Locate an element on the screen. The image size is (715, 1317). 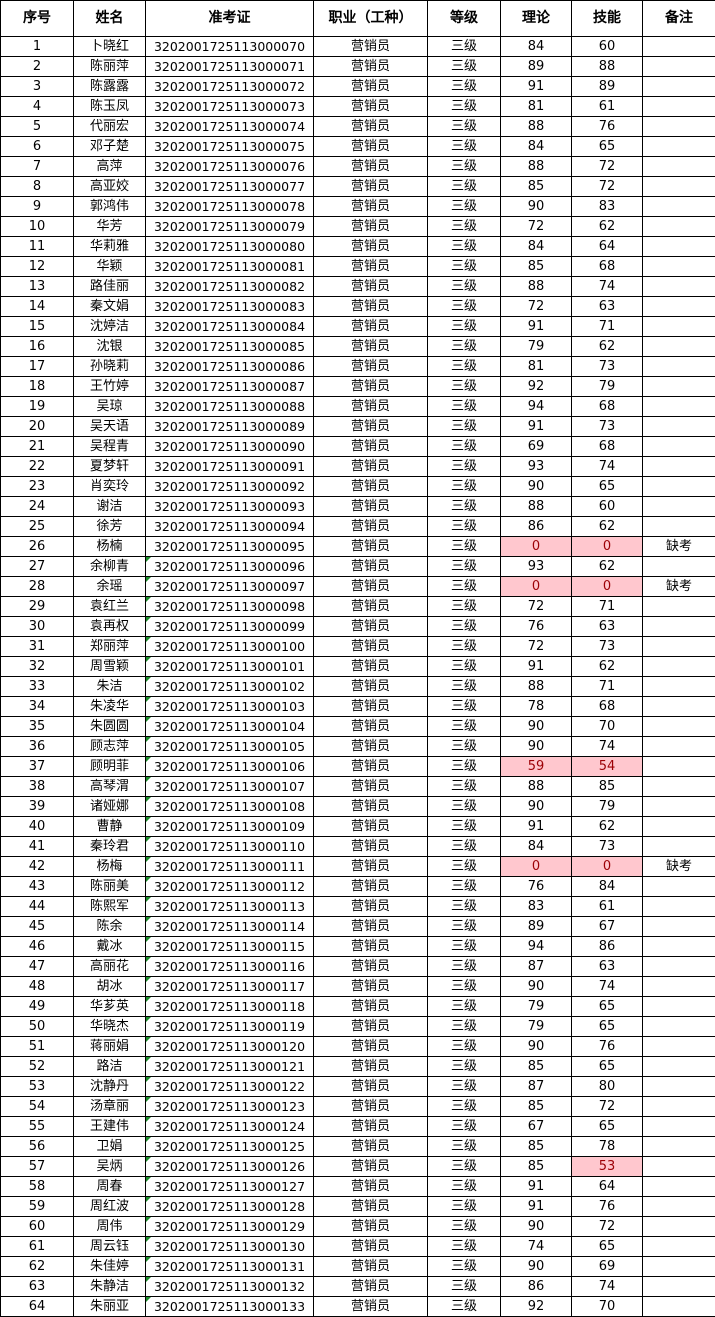
cell-exam-id: 3202001725113000116 is located at coordinates (229, 966).